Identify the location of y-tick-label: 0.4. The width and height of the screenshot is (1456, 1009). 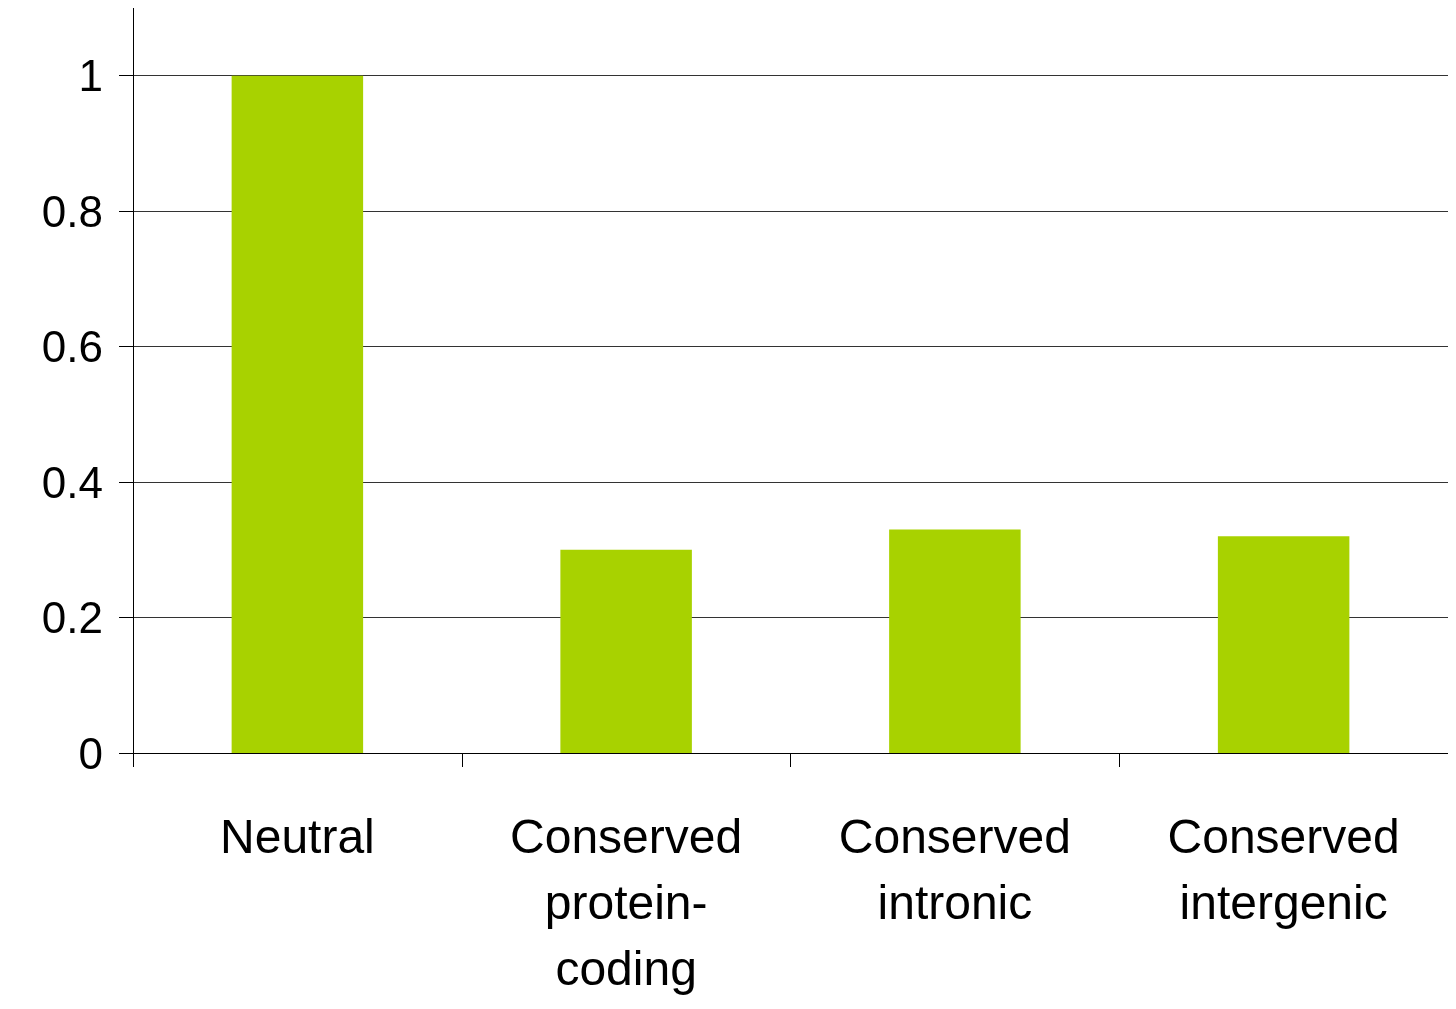
(72, 482).